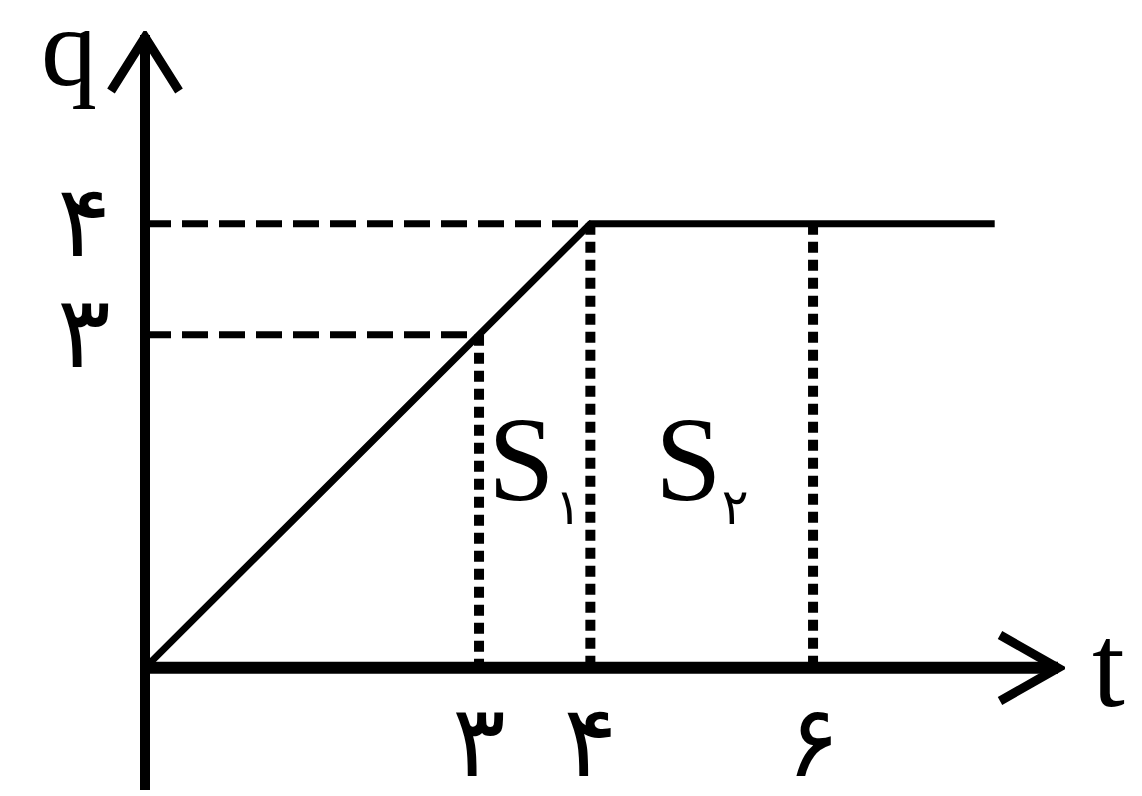  Describe the element at coordinates (1108, 666) in the screenshot. I see `x-axis-title: t` at that location.